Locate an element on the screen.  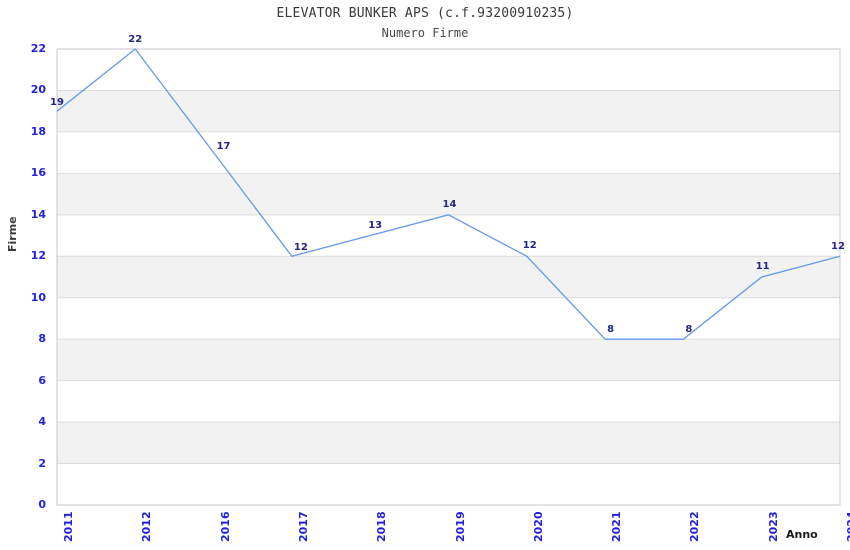
x-axis-title: Anno is located at coordinates (802, 534).